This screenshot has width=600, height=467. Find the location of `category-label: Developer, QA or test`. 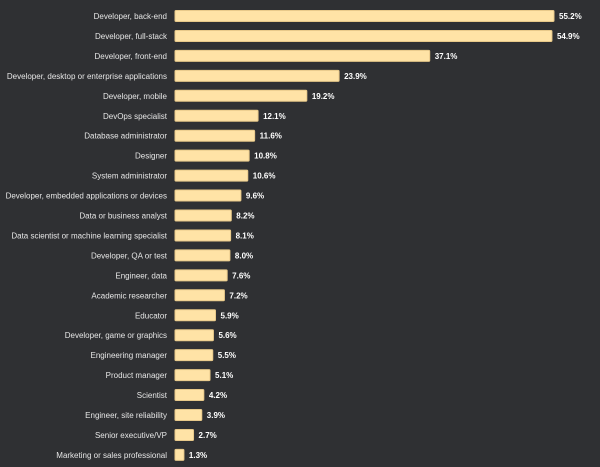

category-label: Developer, QA or test is located at coordinates (129, 255).